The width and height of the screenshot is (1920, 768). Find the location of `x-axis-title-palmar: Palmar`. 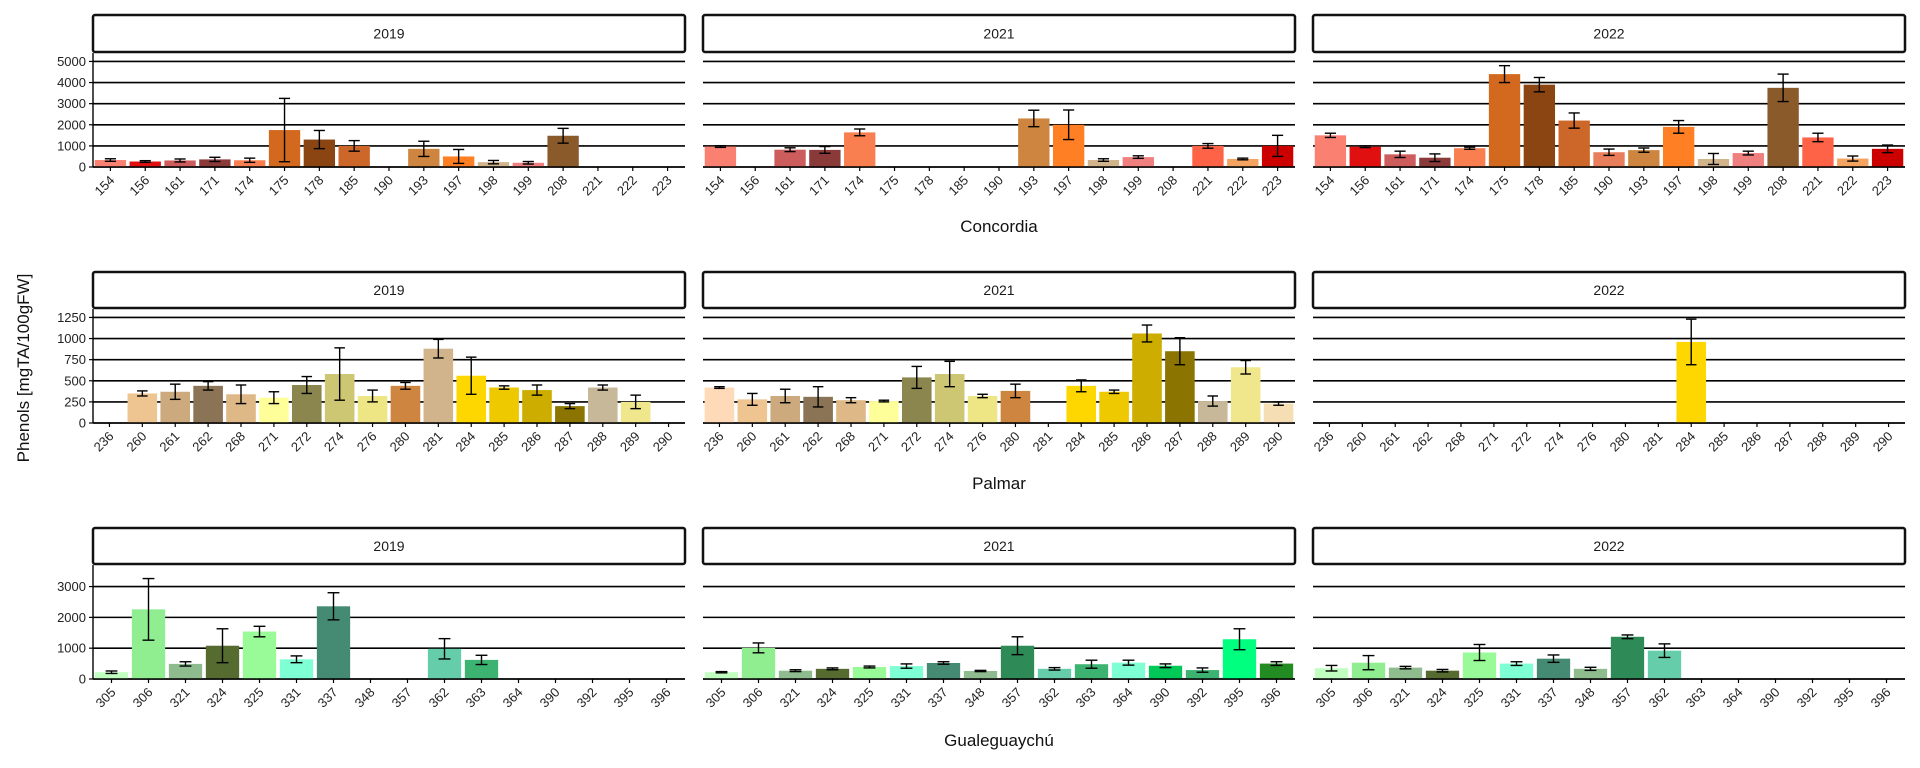

x-axis-title-palmar: Palmar is located at coordinates (999, 483).